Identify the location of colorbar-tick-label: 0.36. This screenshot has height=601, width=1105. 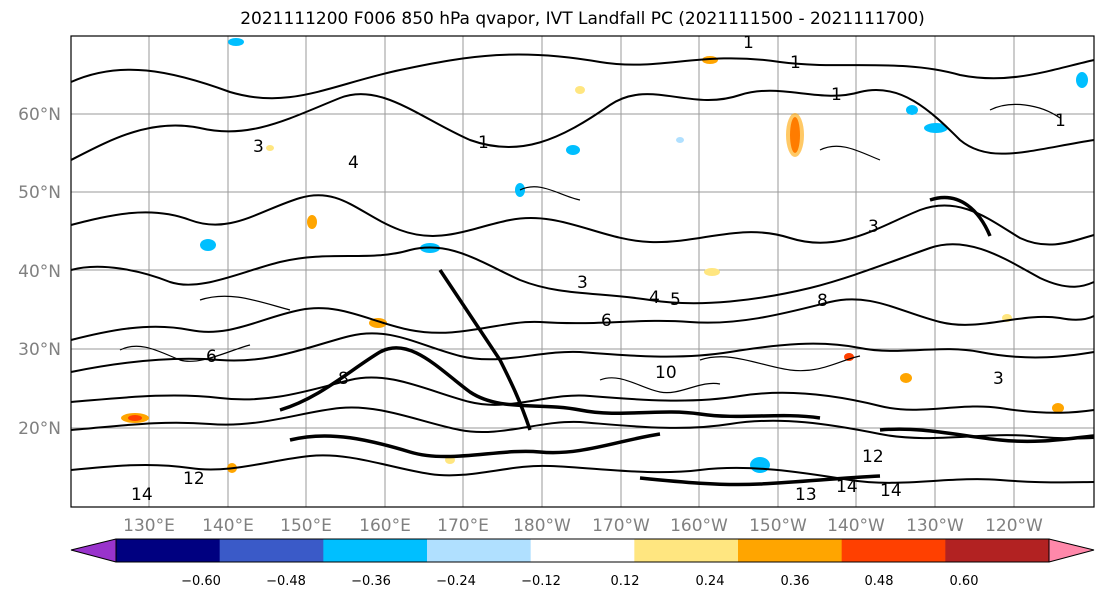
(795, 581).